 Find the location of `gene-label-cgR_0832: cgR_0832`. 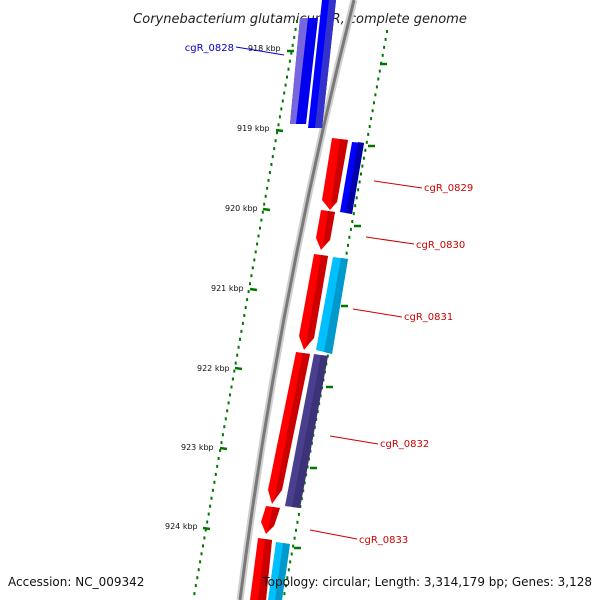

gene-label-cgR_0832: cgR_0832 is located at coordinates (404, 444).